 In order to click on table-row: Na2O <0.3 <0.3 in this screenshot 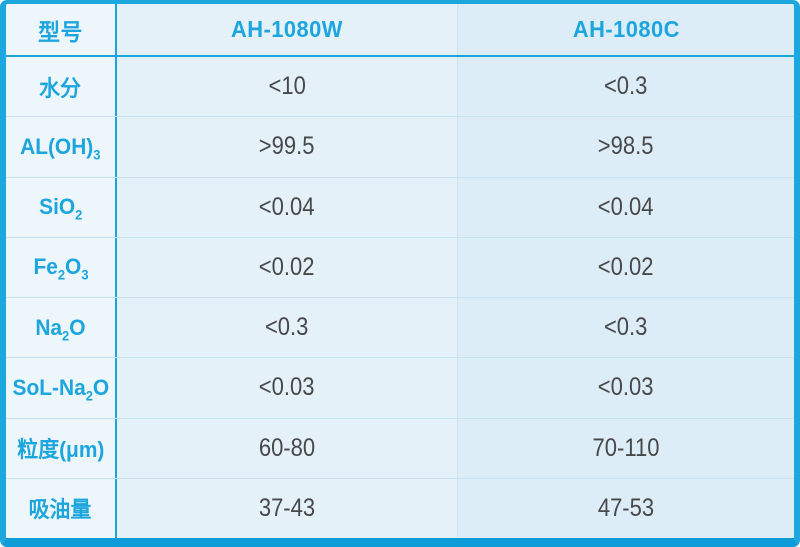, I will do `click(400, 327)`.